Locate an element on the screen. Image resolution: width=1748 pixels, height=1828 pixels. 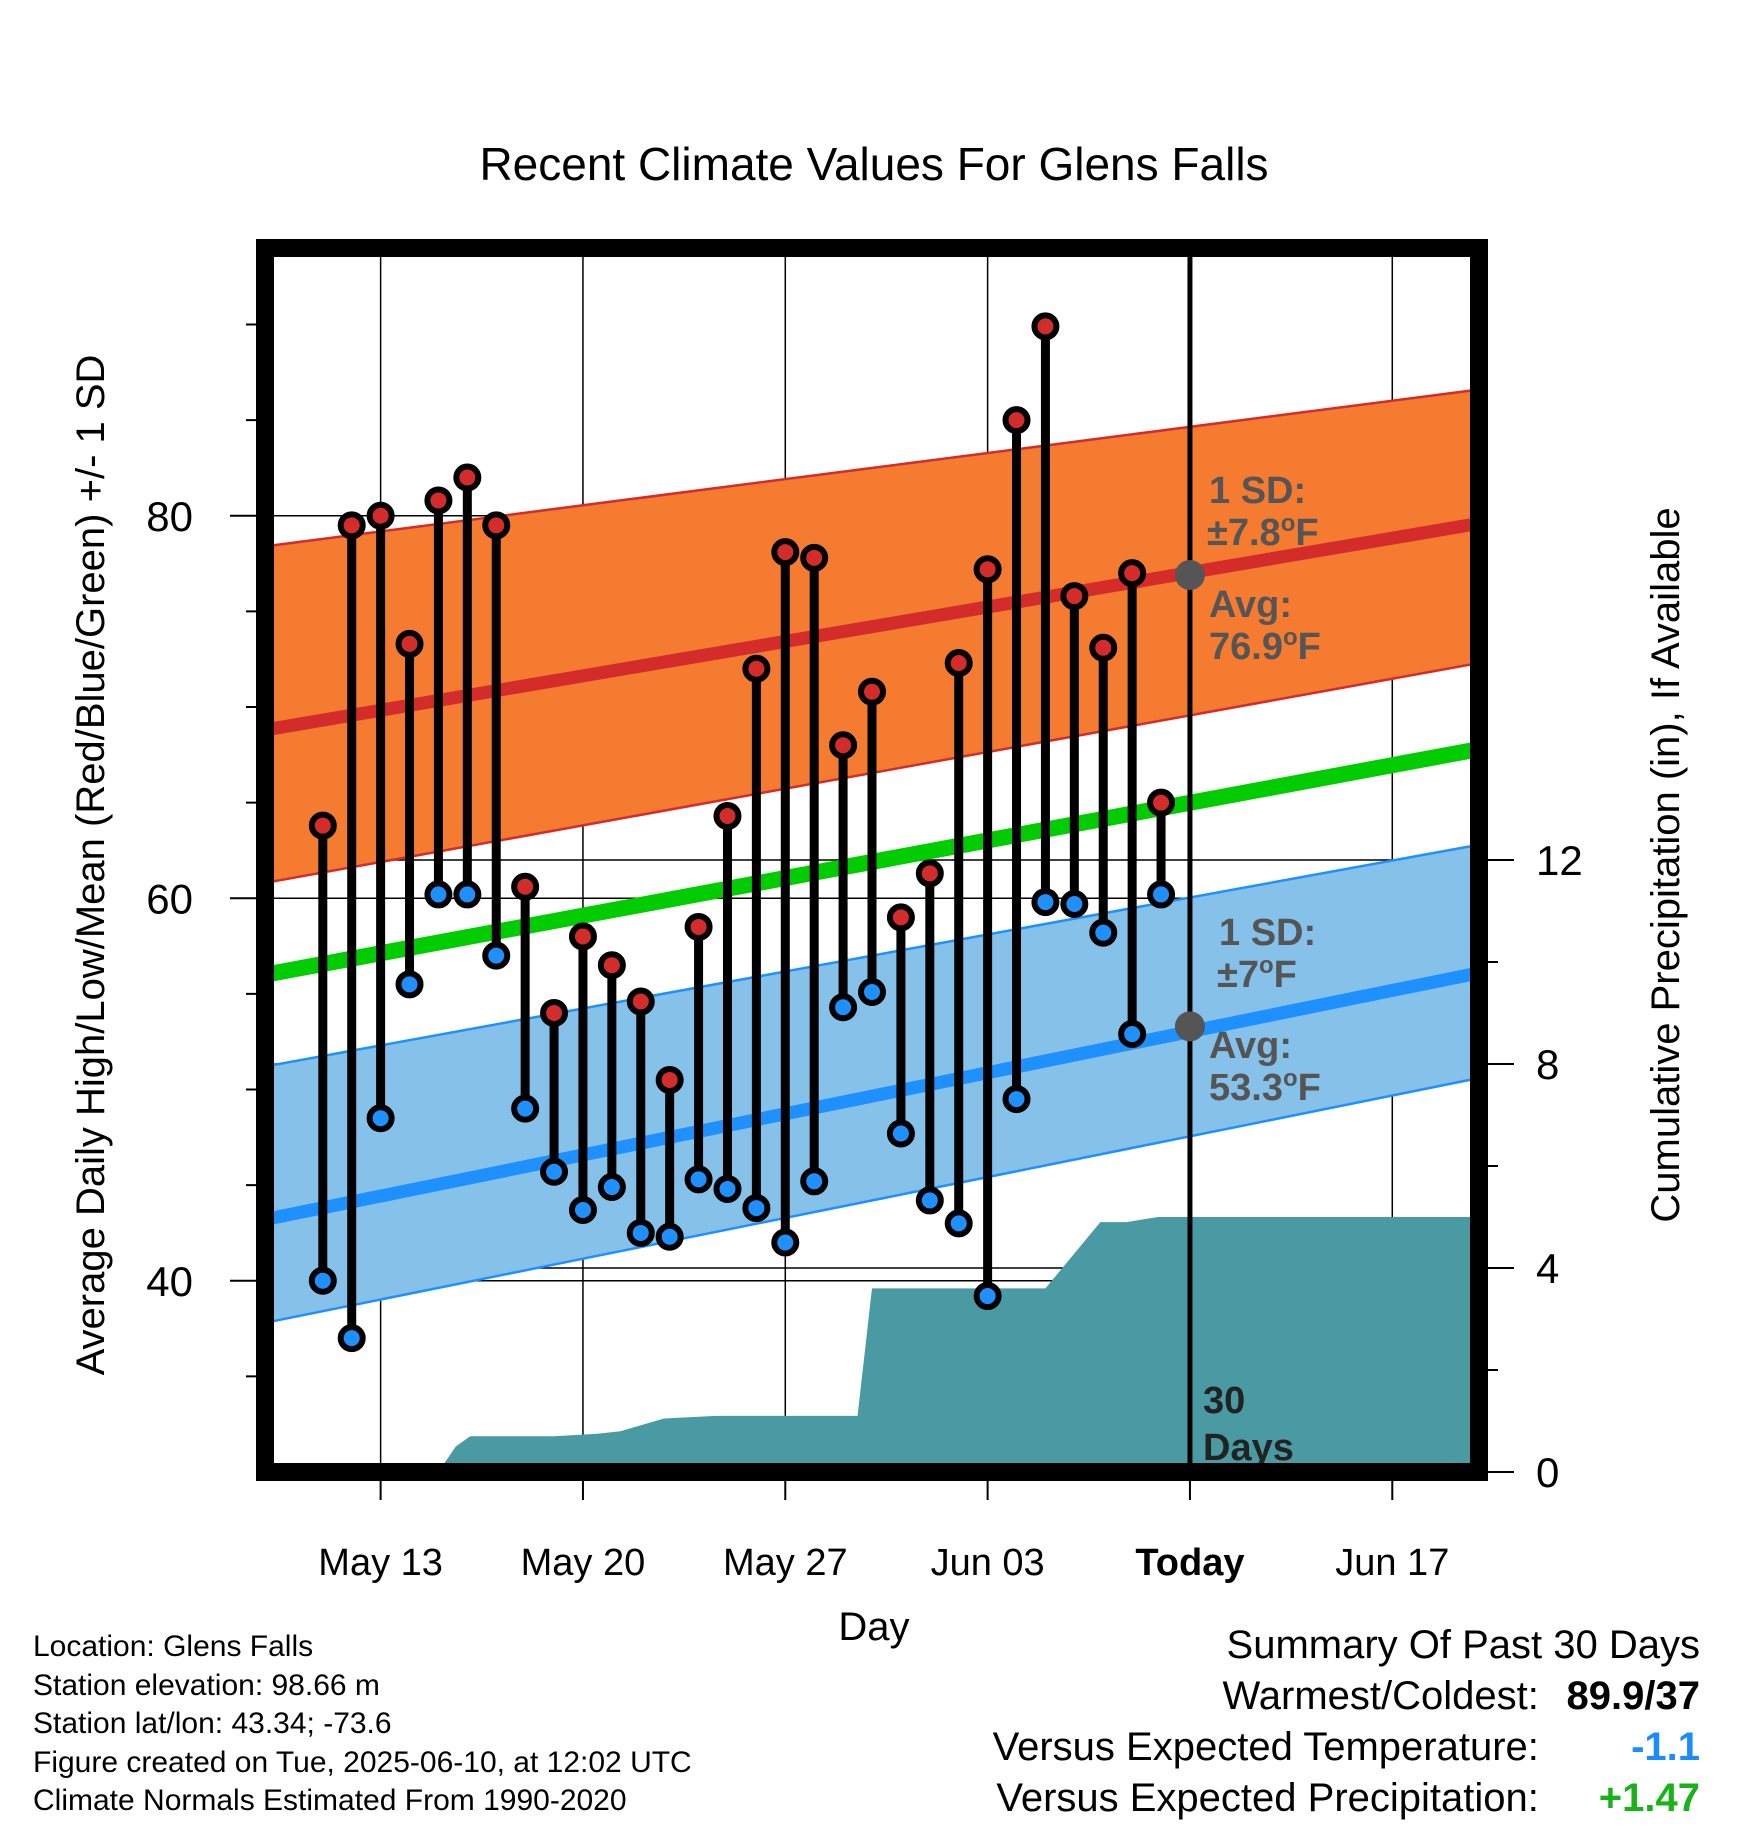
x-tick-label: Jun 03 is located at coordinates (988, 1563).